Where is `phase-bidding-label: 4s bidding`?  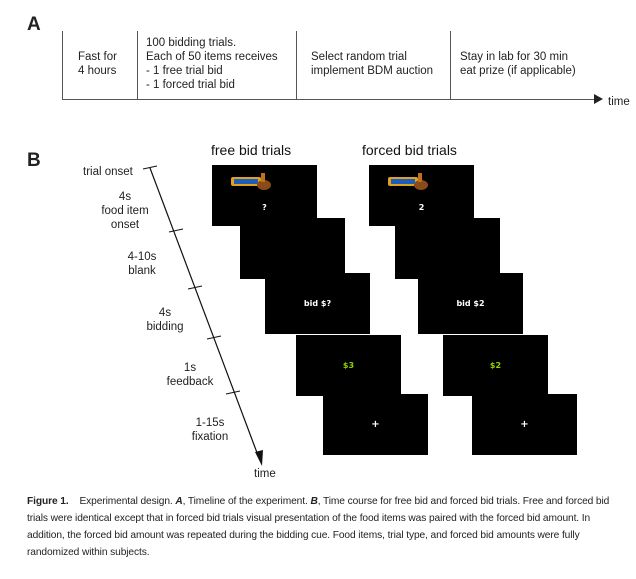
phase-bidding-label: 4s bidding is located at coordinates (165, 320).